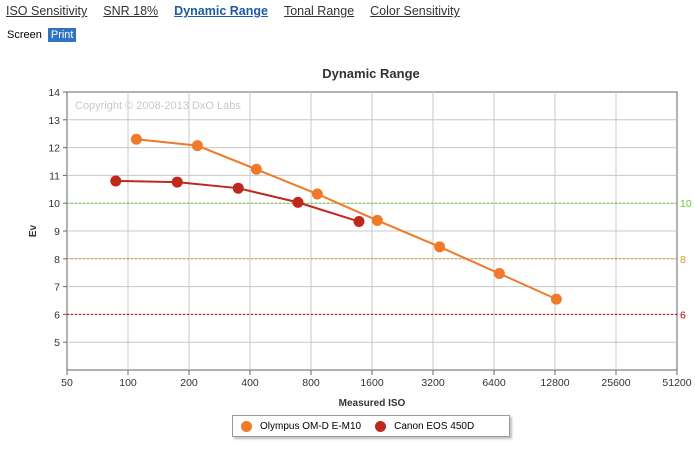 Image resolution: width=695 pixels, height=449 pixels. I want to click on y-tick-label: 6, so click(57, 315).